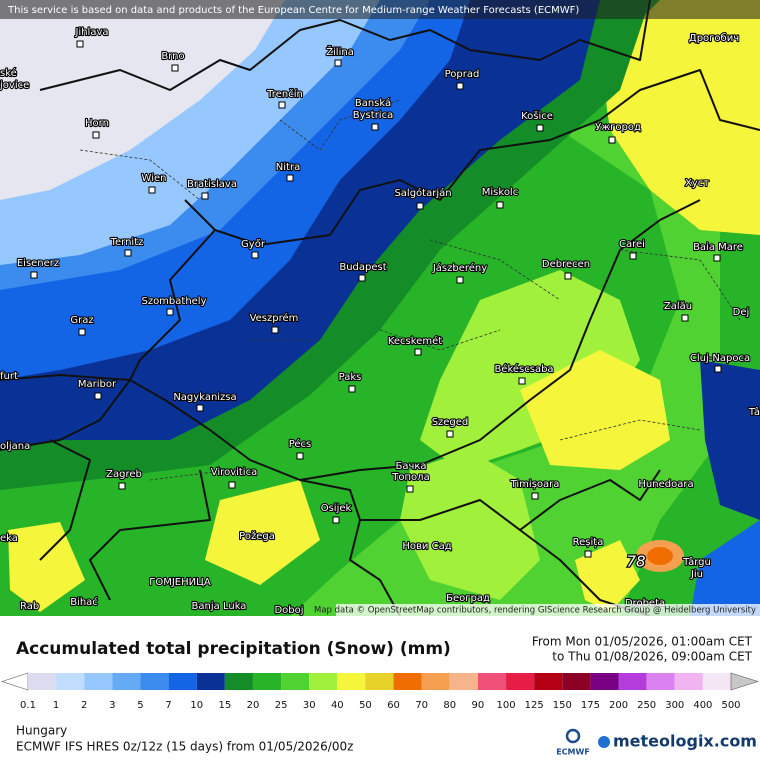 The height and width of the screenshot is (760, 760). Describe the element at coordinates (696, 562) in the screenshot. I see `city-label: Târgu` at that location.